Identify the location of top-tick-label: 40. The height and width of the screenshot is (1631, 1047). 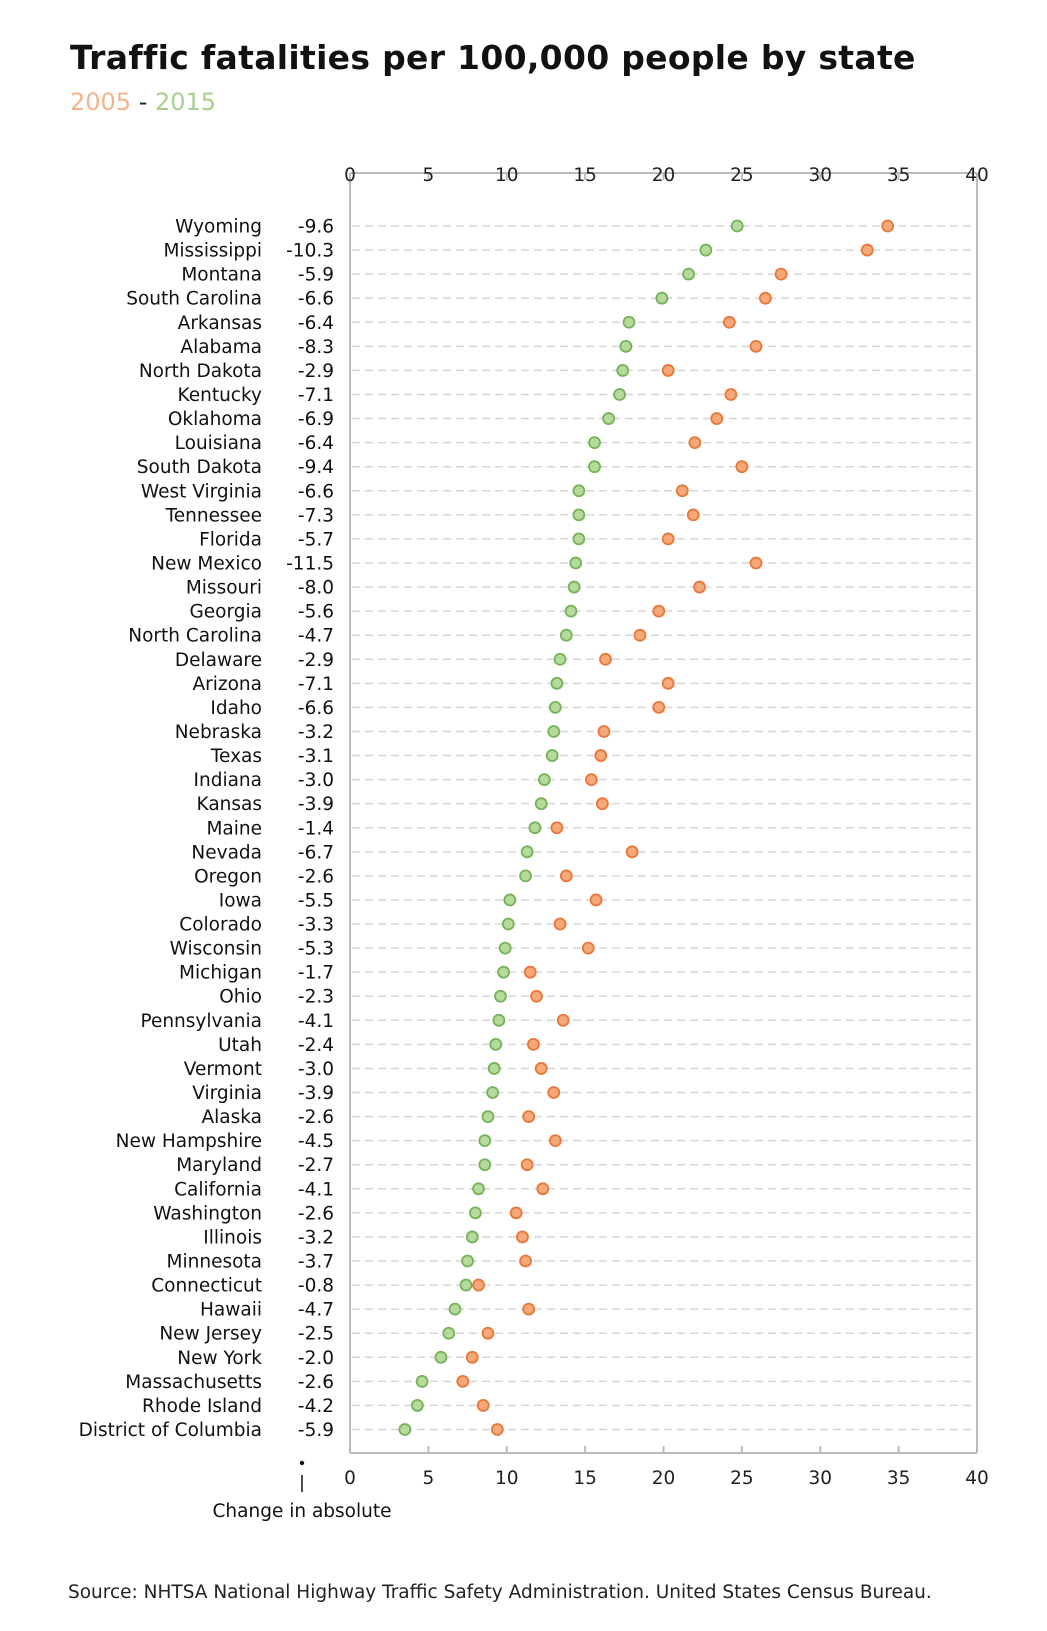
(977, 175).